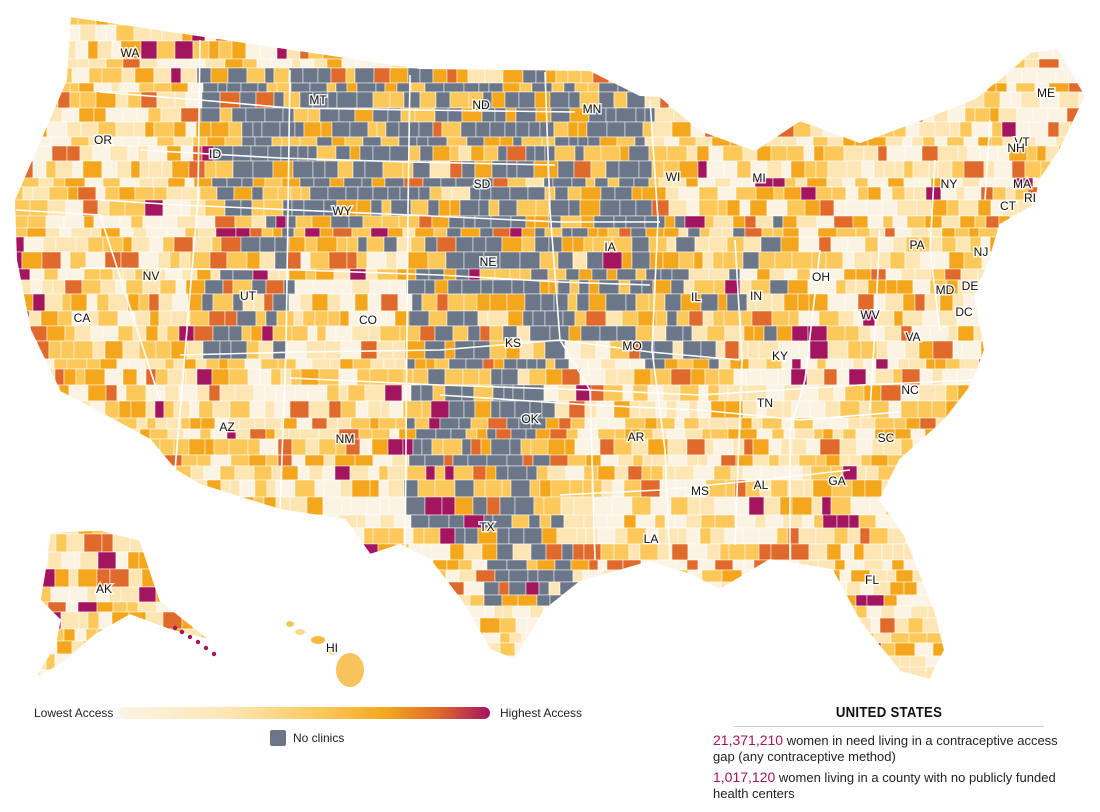  I want to click on state-label-oh: OH, so click(821, 277).